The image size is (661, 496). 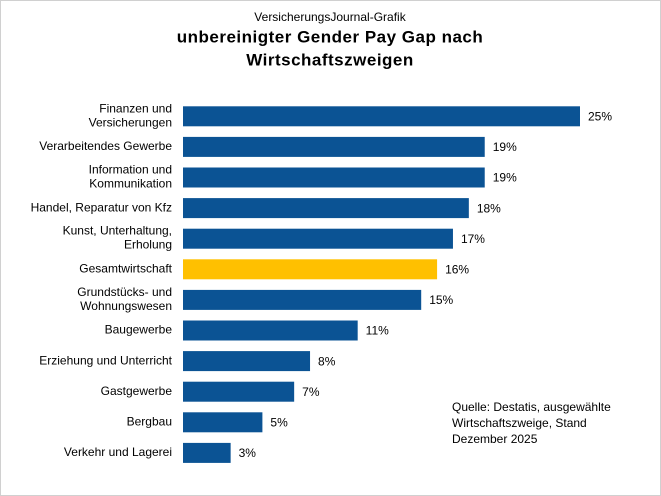 I want to click on value-label: 8%, so click(x=327, y=361).